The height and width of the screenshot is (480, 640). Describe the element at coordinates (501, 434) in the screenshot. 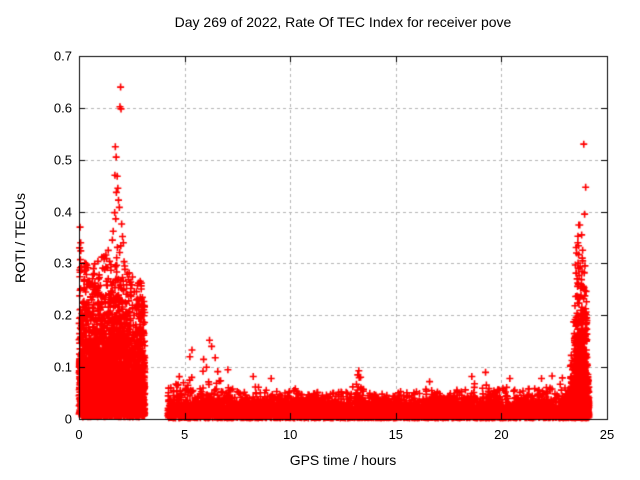

I see `x-tick-label: 20` at that location.